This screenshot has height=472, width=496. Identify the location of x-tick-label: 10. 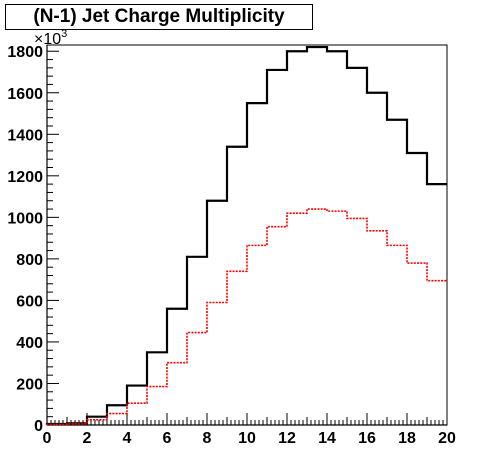
(247, 438).